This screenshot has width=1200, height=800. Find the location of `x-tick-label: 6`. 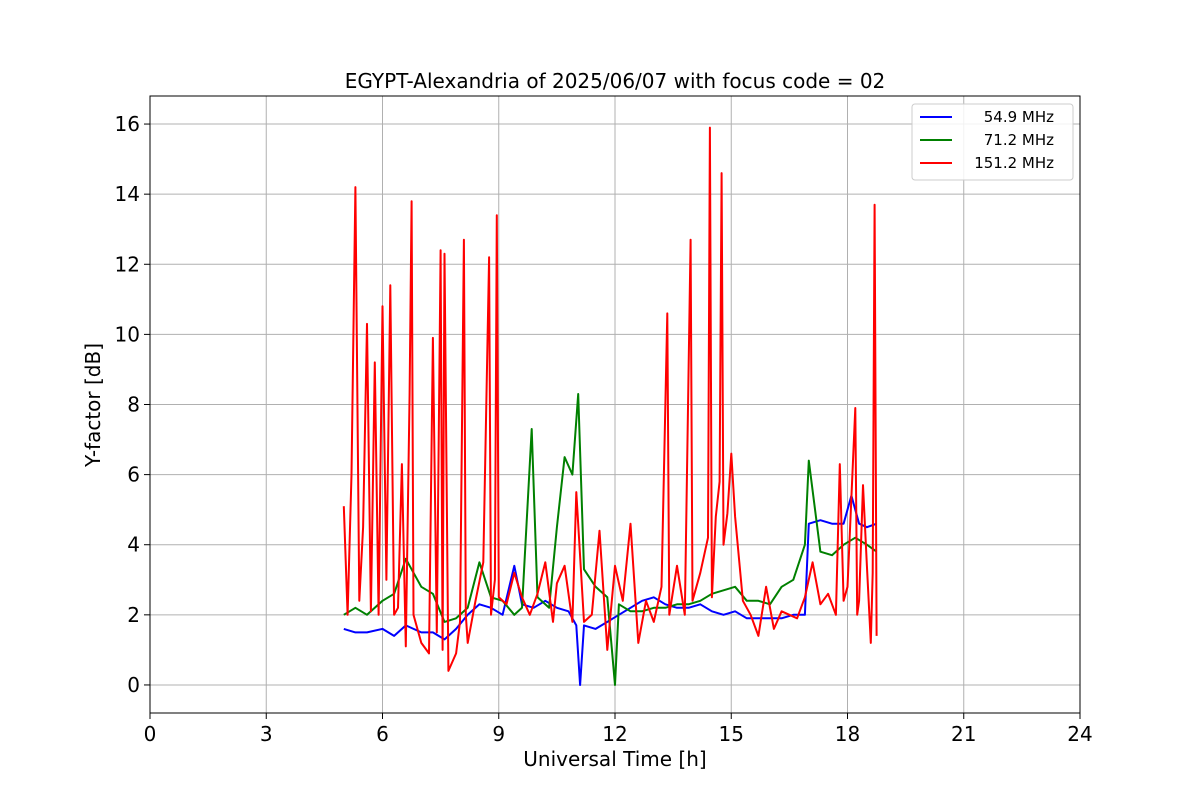

x-tick-label: 6 is located at coordinates (382, 734).